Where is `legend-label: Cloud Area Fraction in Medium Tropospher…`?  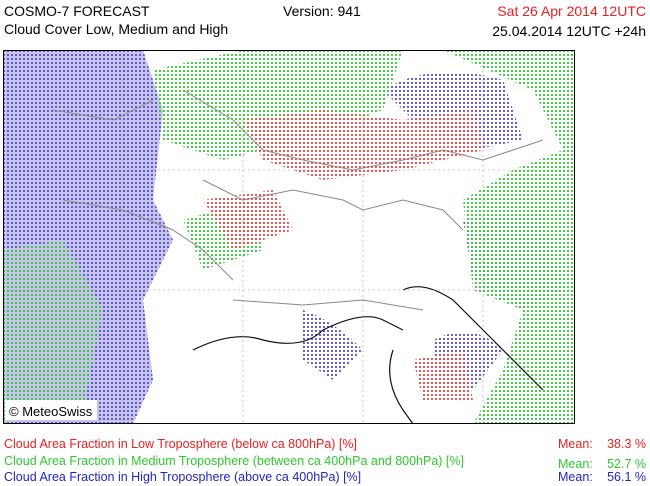
legend-label: Cloud Area Fraction in Medium Tropospher… is located at coordinates (234, 461).